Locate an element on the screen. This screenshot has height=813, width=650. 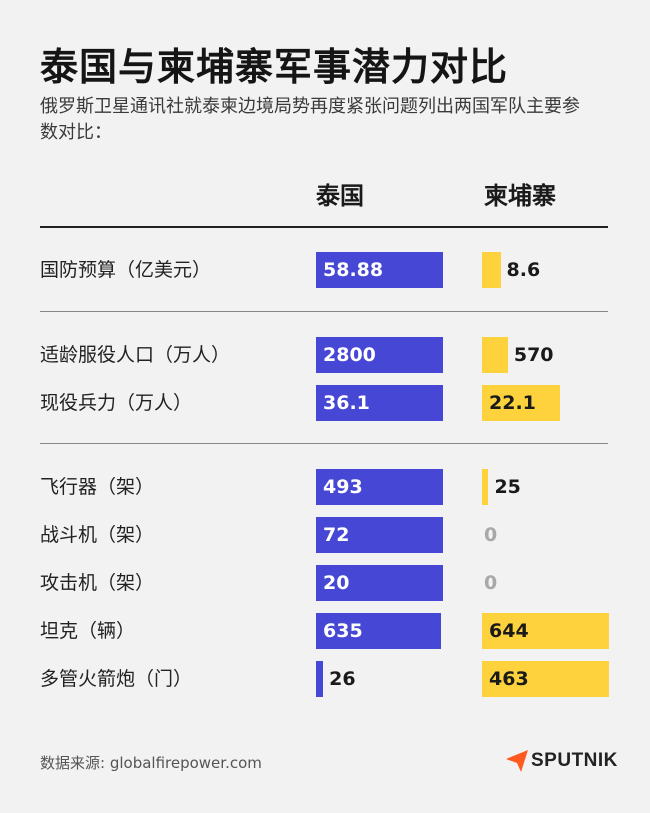
thailand-value-label: 493 is located at coordinates (343, 487).